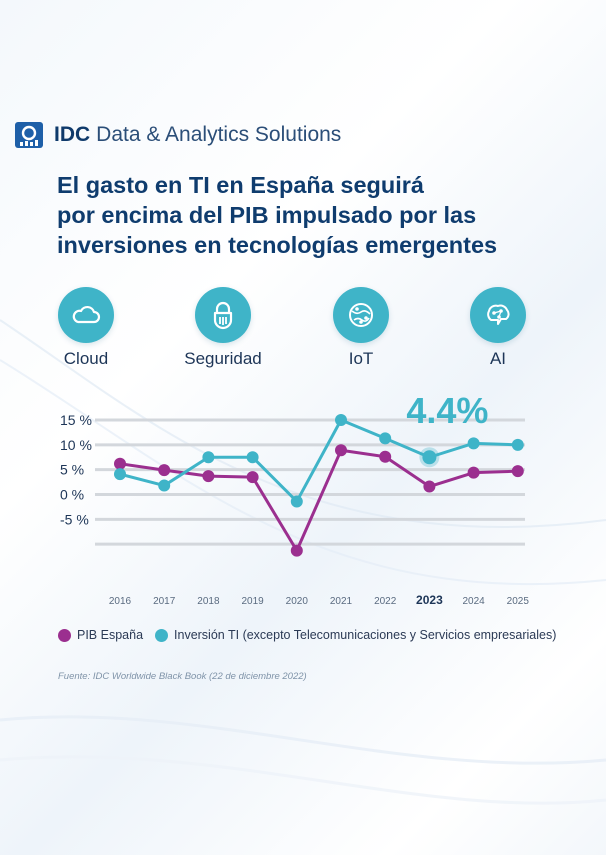  I want to click on tech-iot: IoT, so click(361, 328).